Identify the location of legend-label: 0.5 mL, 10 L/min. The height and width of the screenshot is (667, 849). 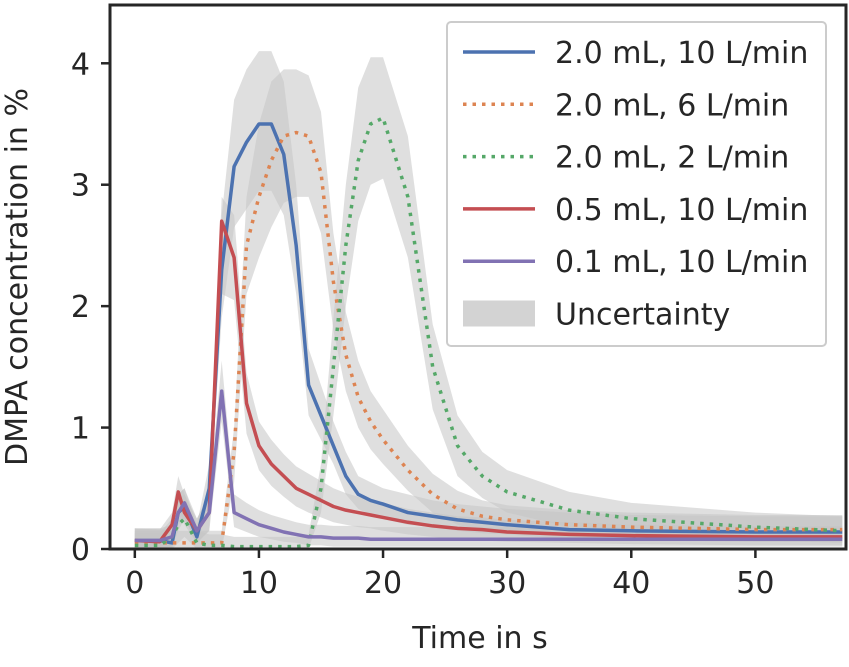
(681, 210).